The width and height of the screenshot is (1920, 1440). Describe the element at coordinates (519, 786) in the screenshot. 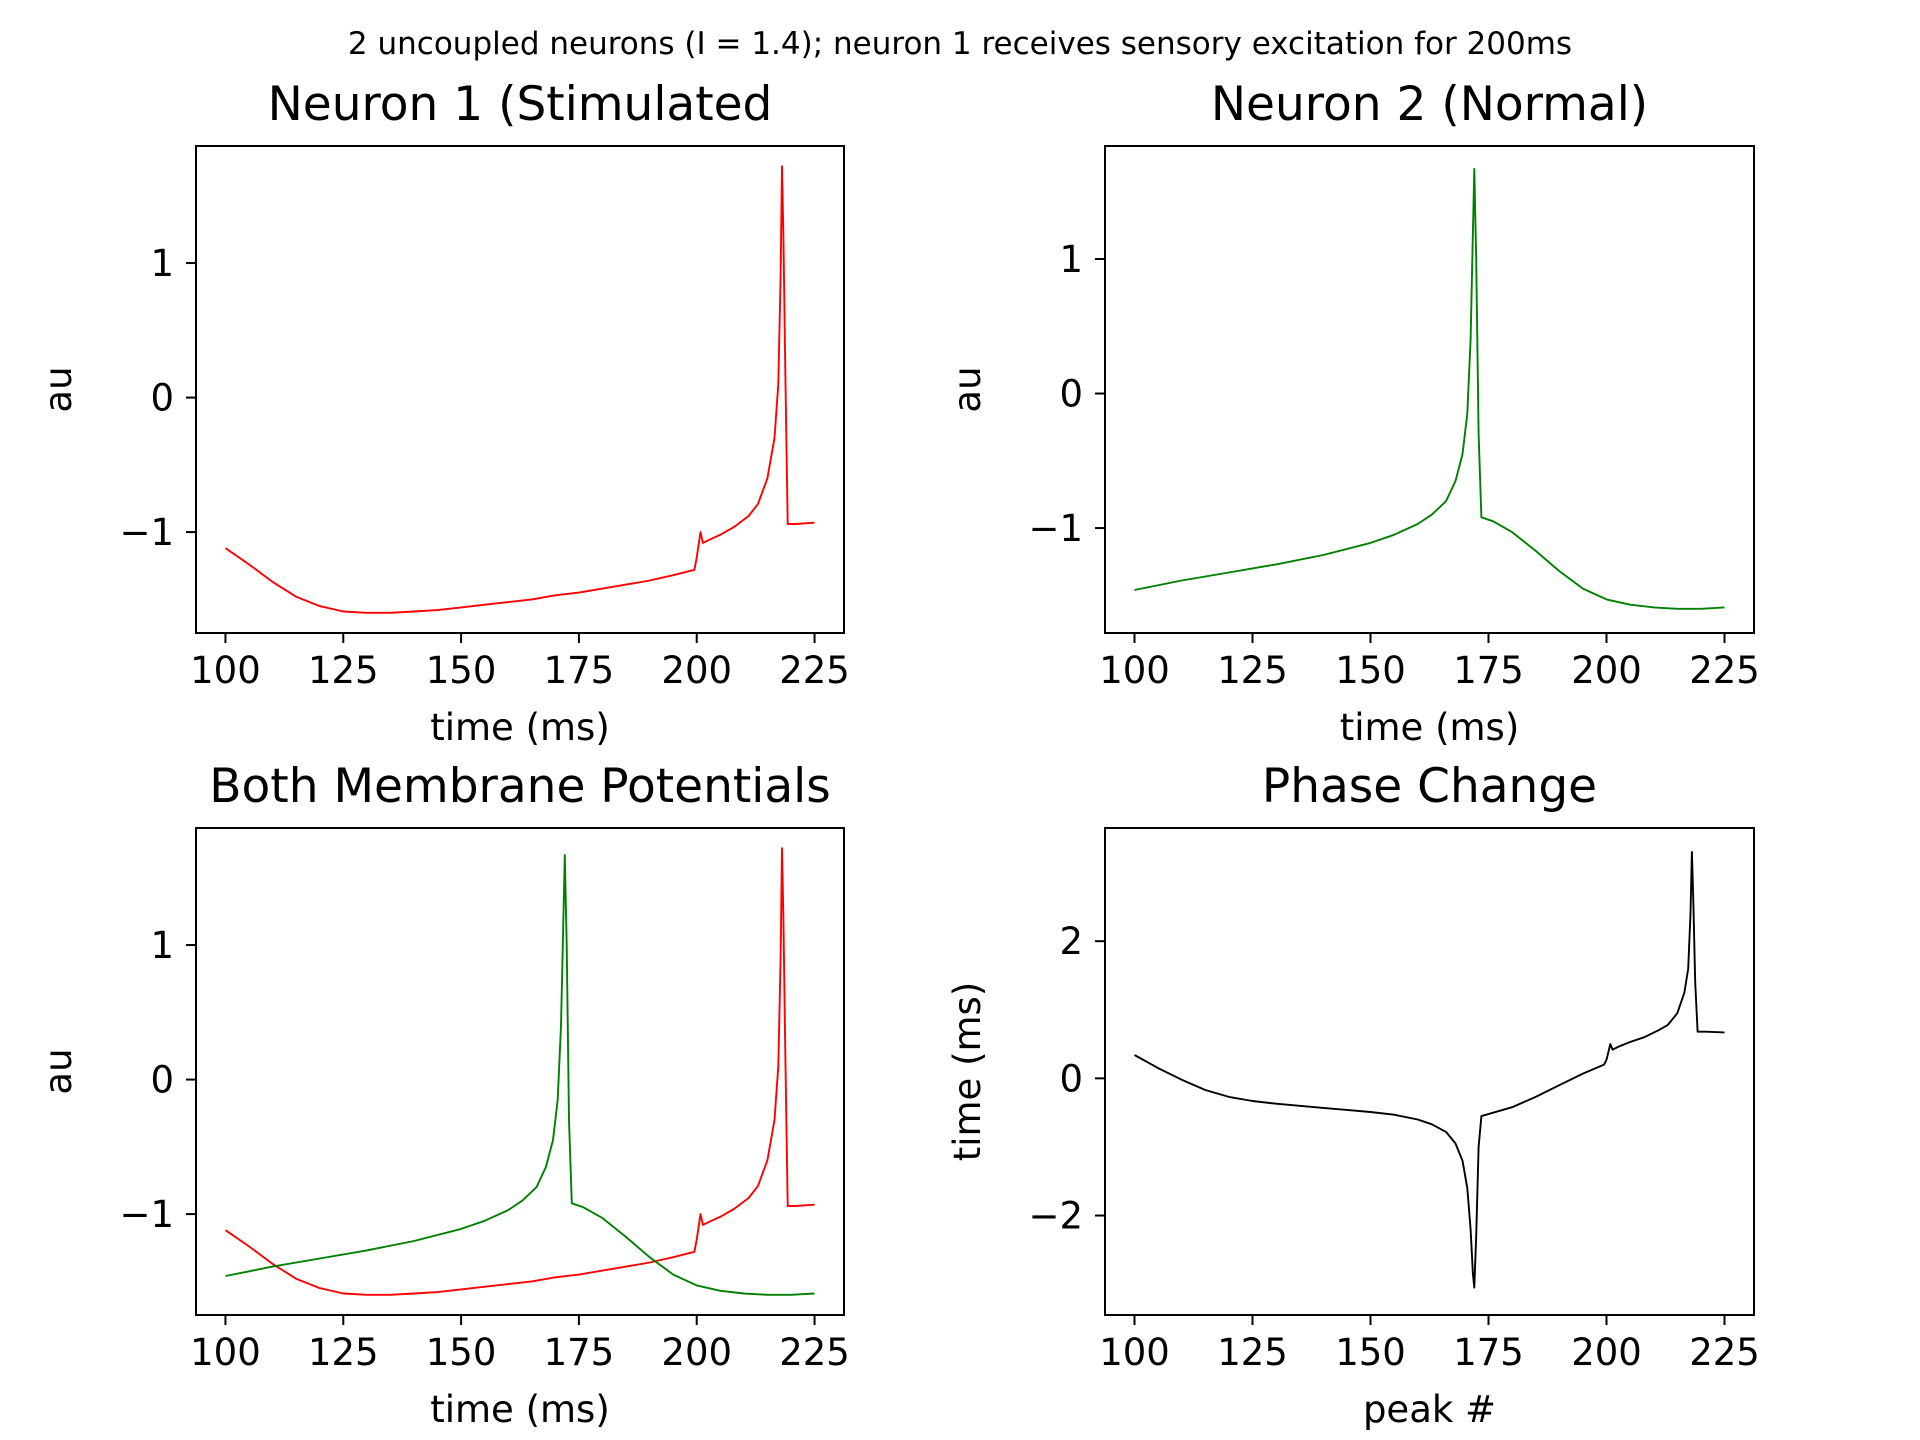

I see `subplot-title: Both Membrane Potentials` at that location.